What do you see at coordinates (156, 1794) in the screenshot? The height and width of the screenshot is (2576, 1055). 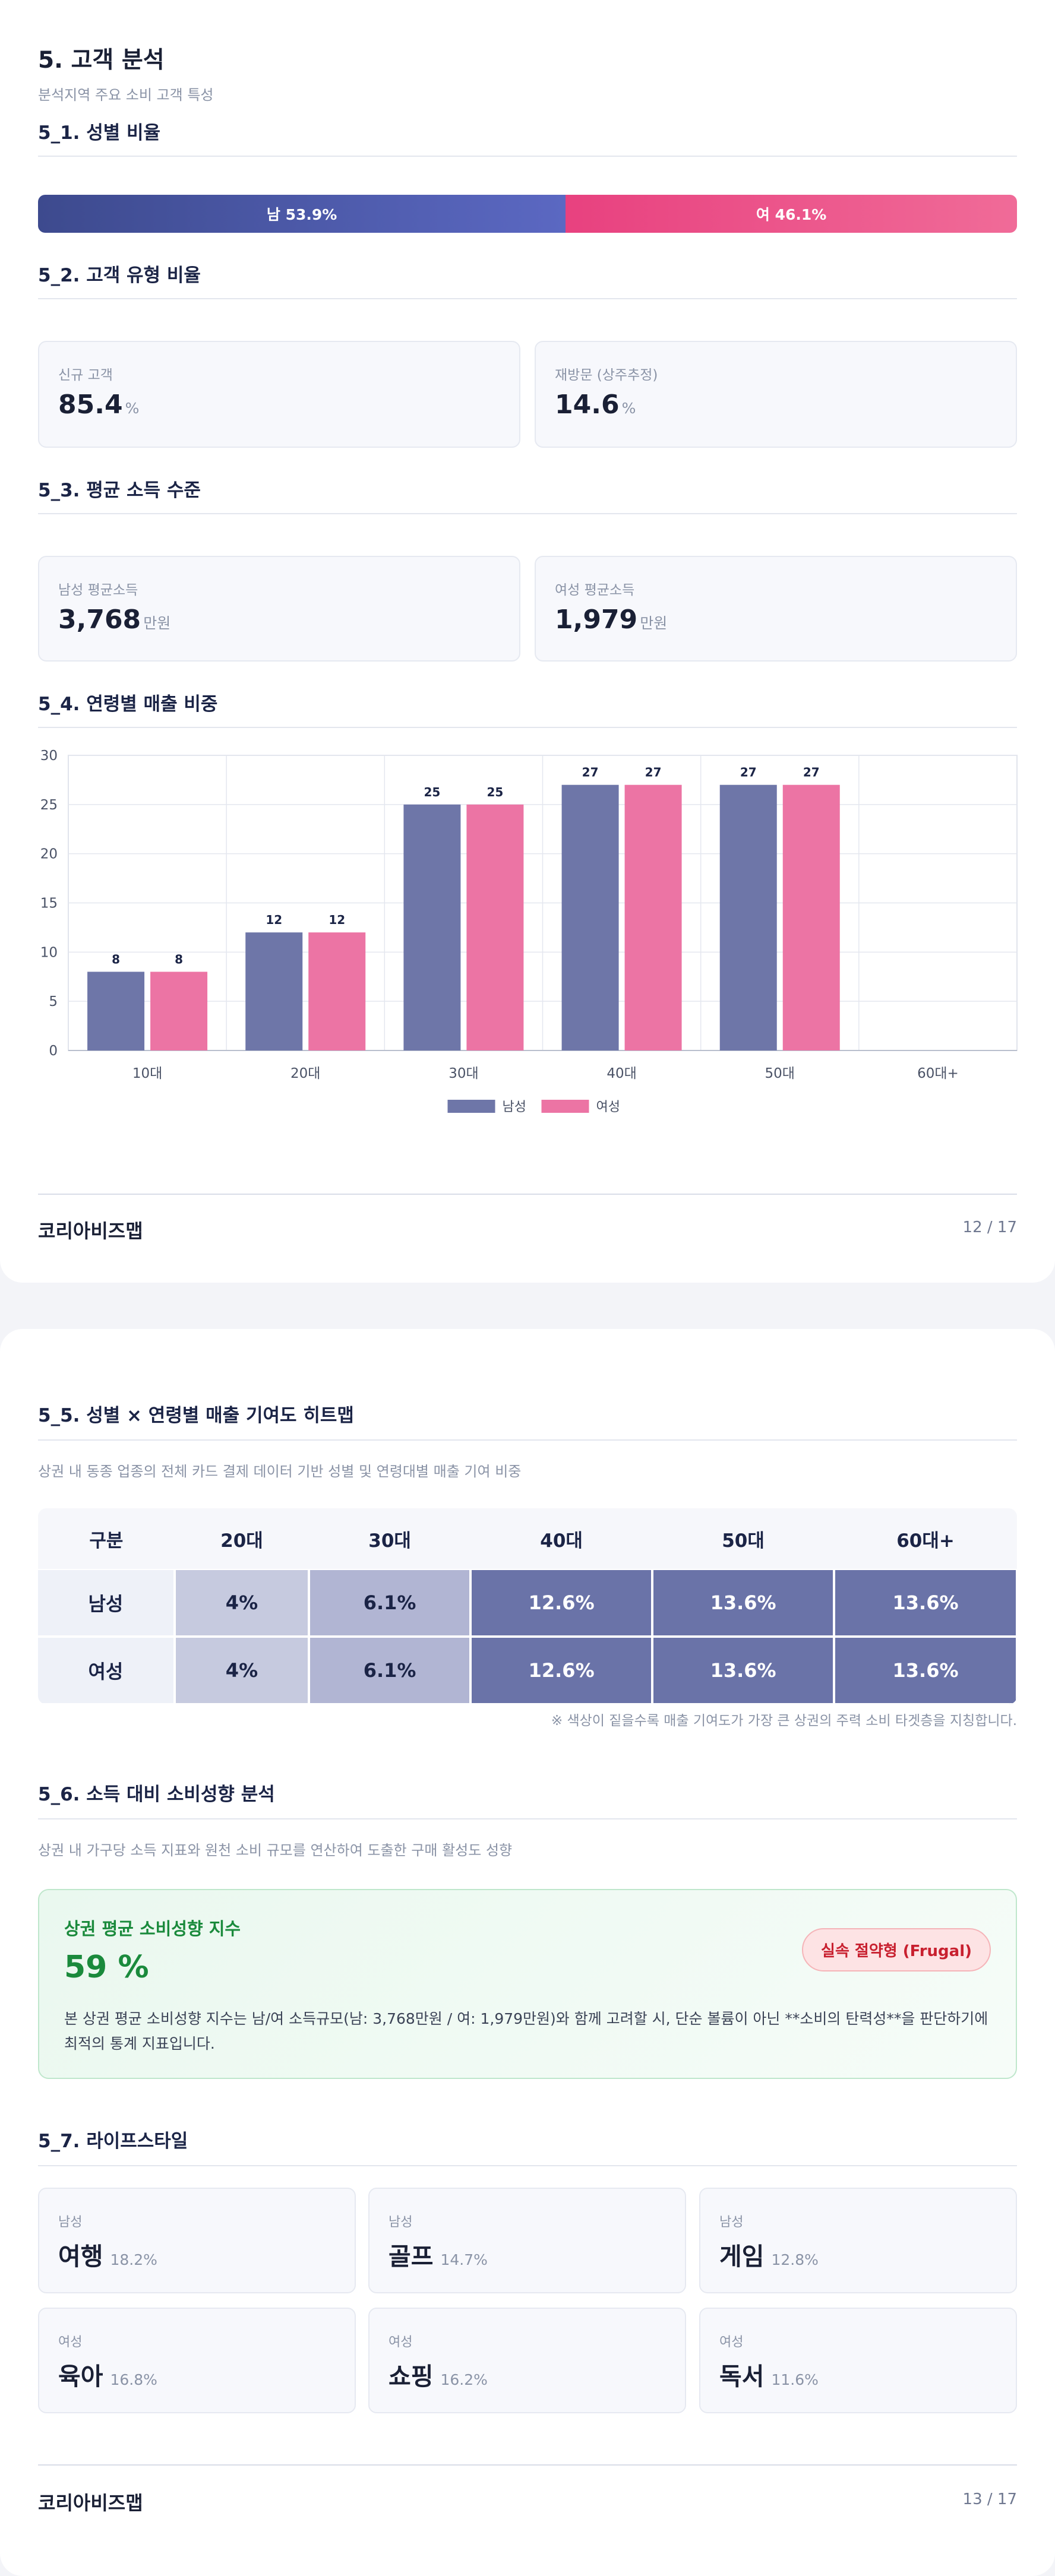 I see `section-title-spending-propensity: 5_6. 소득 대비 소비성향 분석` at bounding box center [156, 1794].